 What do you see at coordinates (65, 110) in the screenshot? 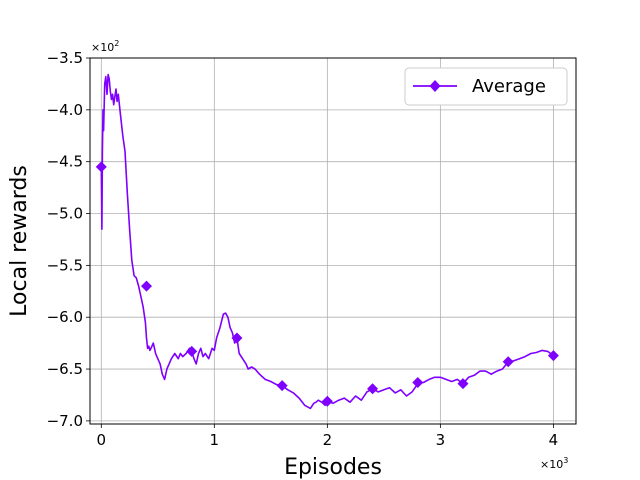
I see `y-tick-label: −4.0` at bounding box center [65, 110].